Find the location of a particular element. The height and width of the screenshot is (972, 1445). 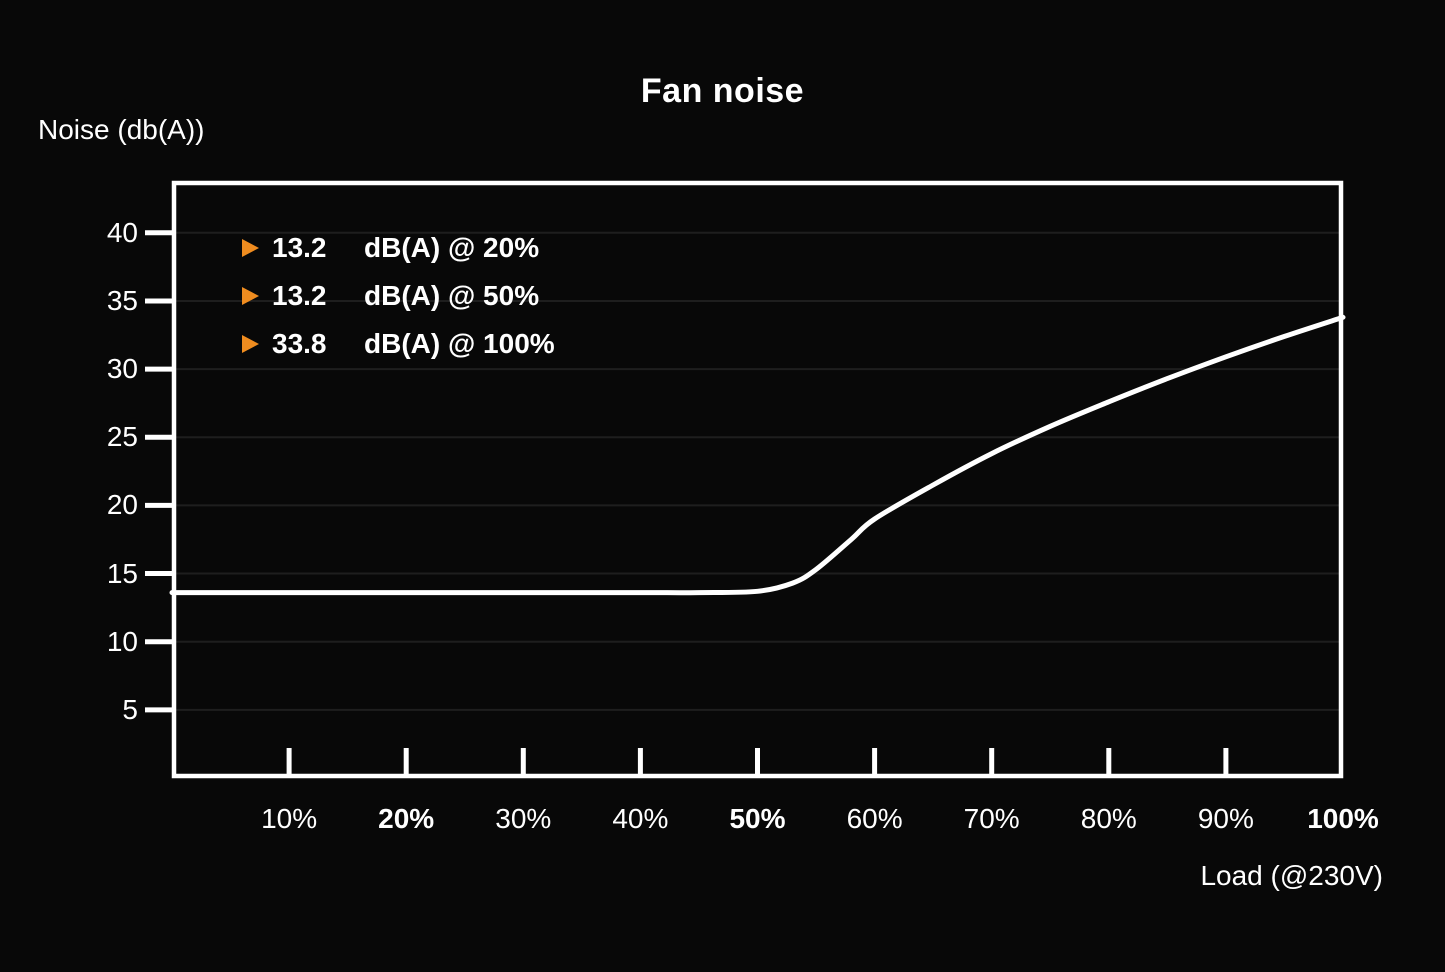

y-tick-label-30: 30 is located at coordinates (122, 369).